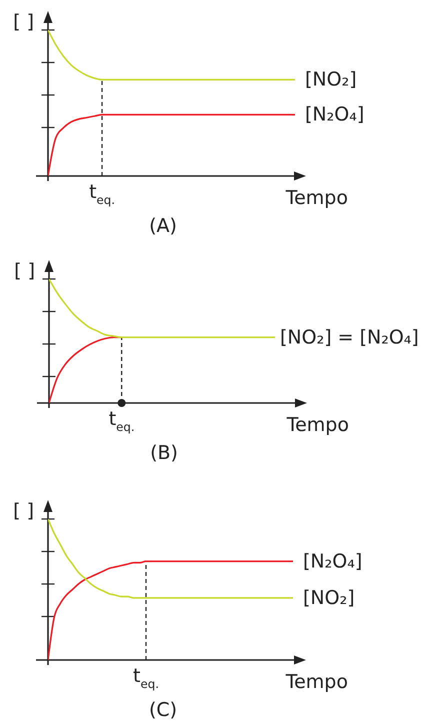  I want to click on text: (B), so click(164, 453).